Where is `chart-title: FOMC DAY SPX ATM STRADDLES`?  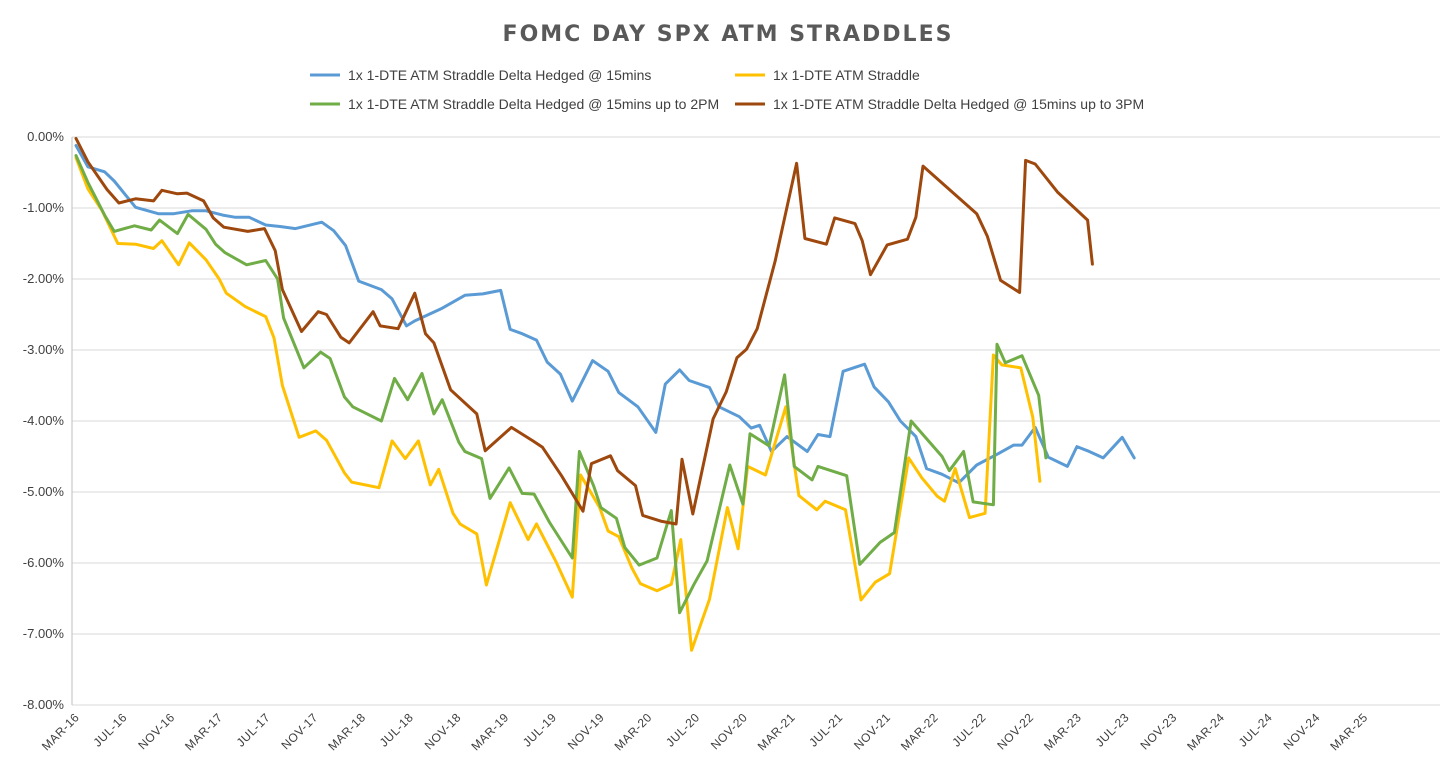 chart-title: FOMC DAY SPX ATM STRADDLES is located at coordinates (728, 34).